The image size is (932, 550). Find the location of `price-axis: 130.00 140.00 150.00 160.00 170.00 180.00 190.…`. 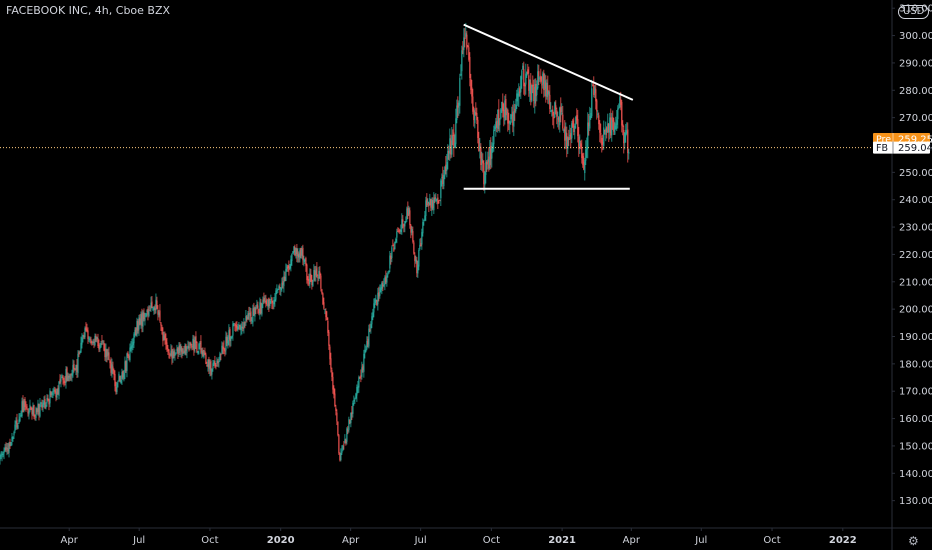

price-axis: 130.00 140.00 150.00 160.00 170.00 180.00 190.… is located at coordinates (912, 255).